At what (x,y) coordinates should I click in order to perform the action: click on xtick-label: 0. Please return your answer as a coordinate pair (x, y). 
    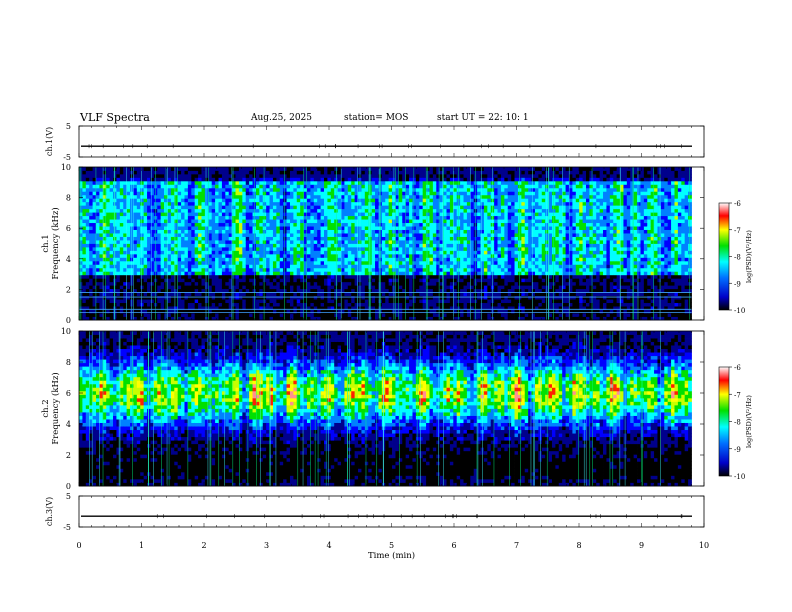
    Looking at the image, I should click on (78, 545).